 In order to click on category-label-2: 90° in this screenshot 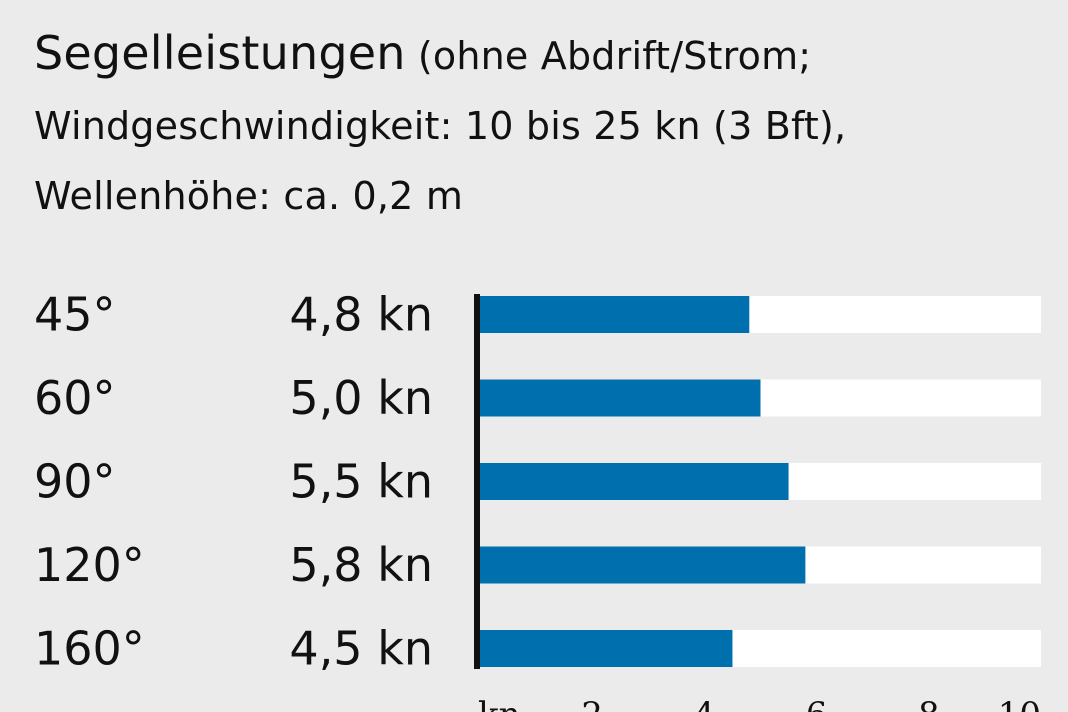, I will do `click(75, 482)`.